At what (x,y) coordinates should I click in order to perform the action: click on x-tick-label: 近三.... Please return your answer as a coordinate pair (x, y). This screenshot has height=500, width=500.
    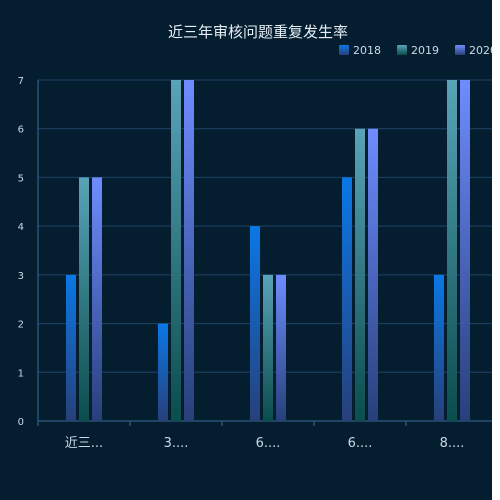
    Looking at the image, I should click on (84, 443).